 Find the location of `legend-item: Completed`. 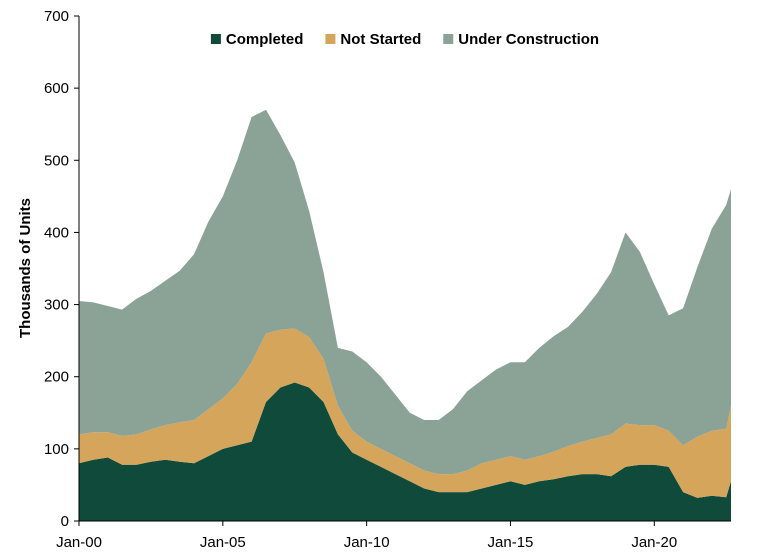

legend-item: Completed is located at coordinates (257, 39).